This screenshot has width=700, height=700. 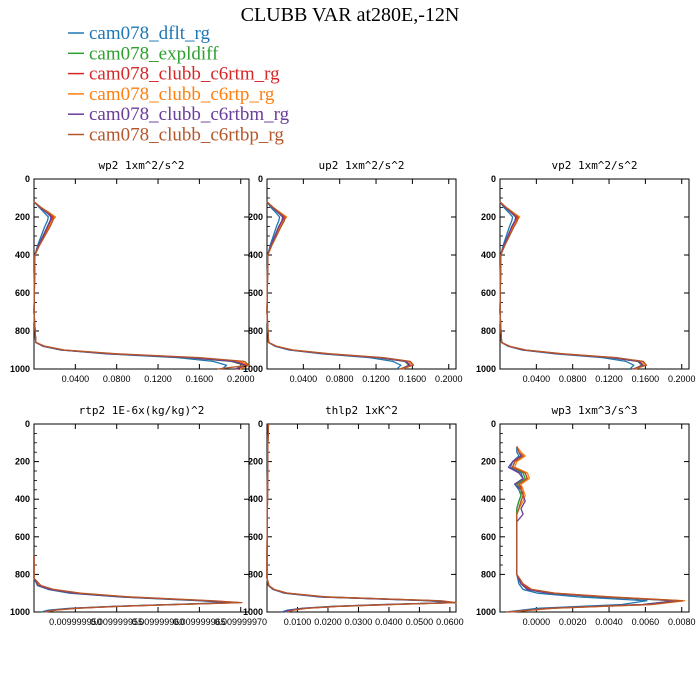 I want to click on x-tick-label: 0.0300, so click(x=359, y=622).